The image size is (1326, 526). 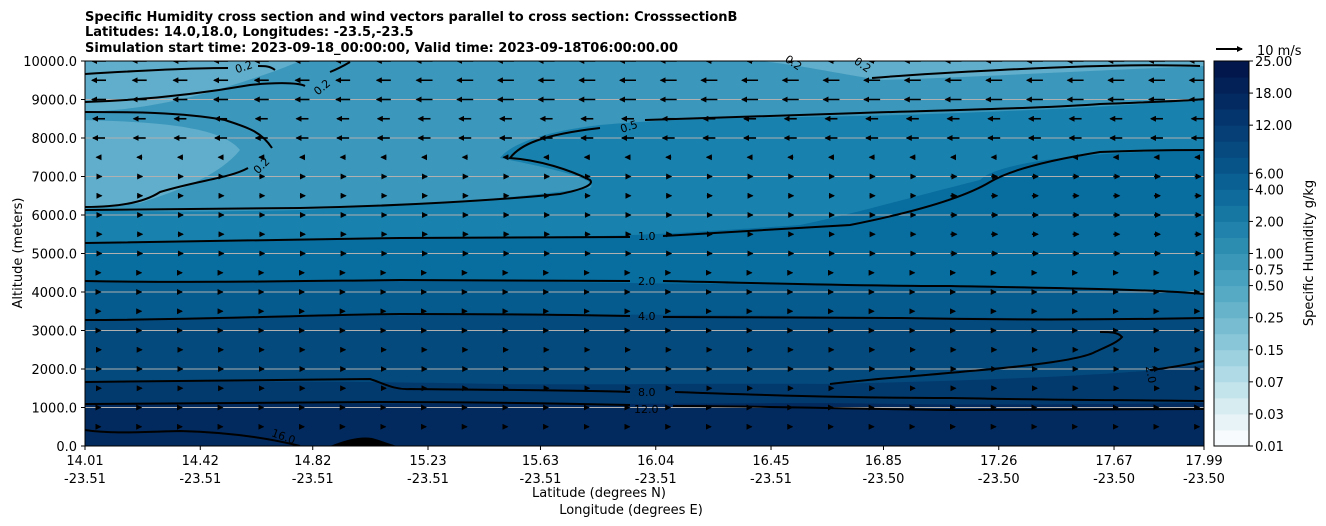 I want to click on x-tick-label-lat: 15.63, so click(x=540, y=461).